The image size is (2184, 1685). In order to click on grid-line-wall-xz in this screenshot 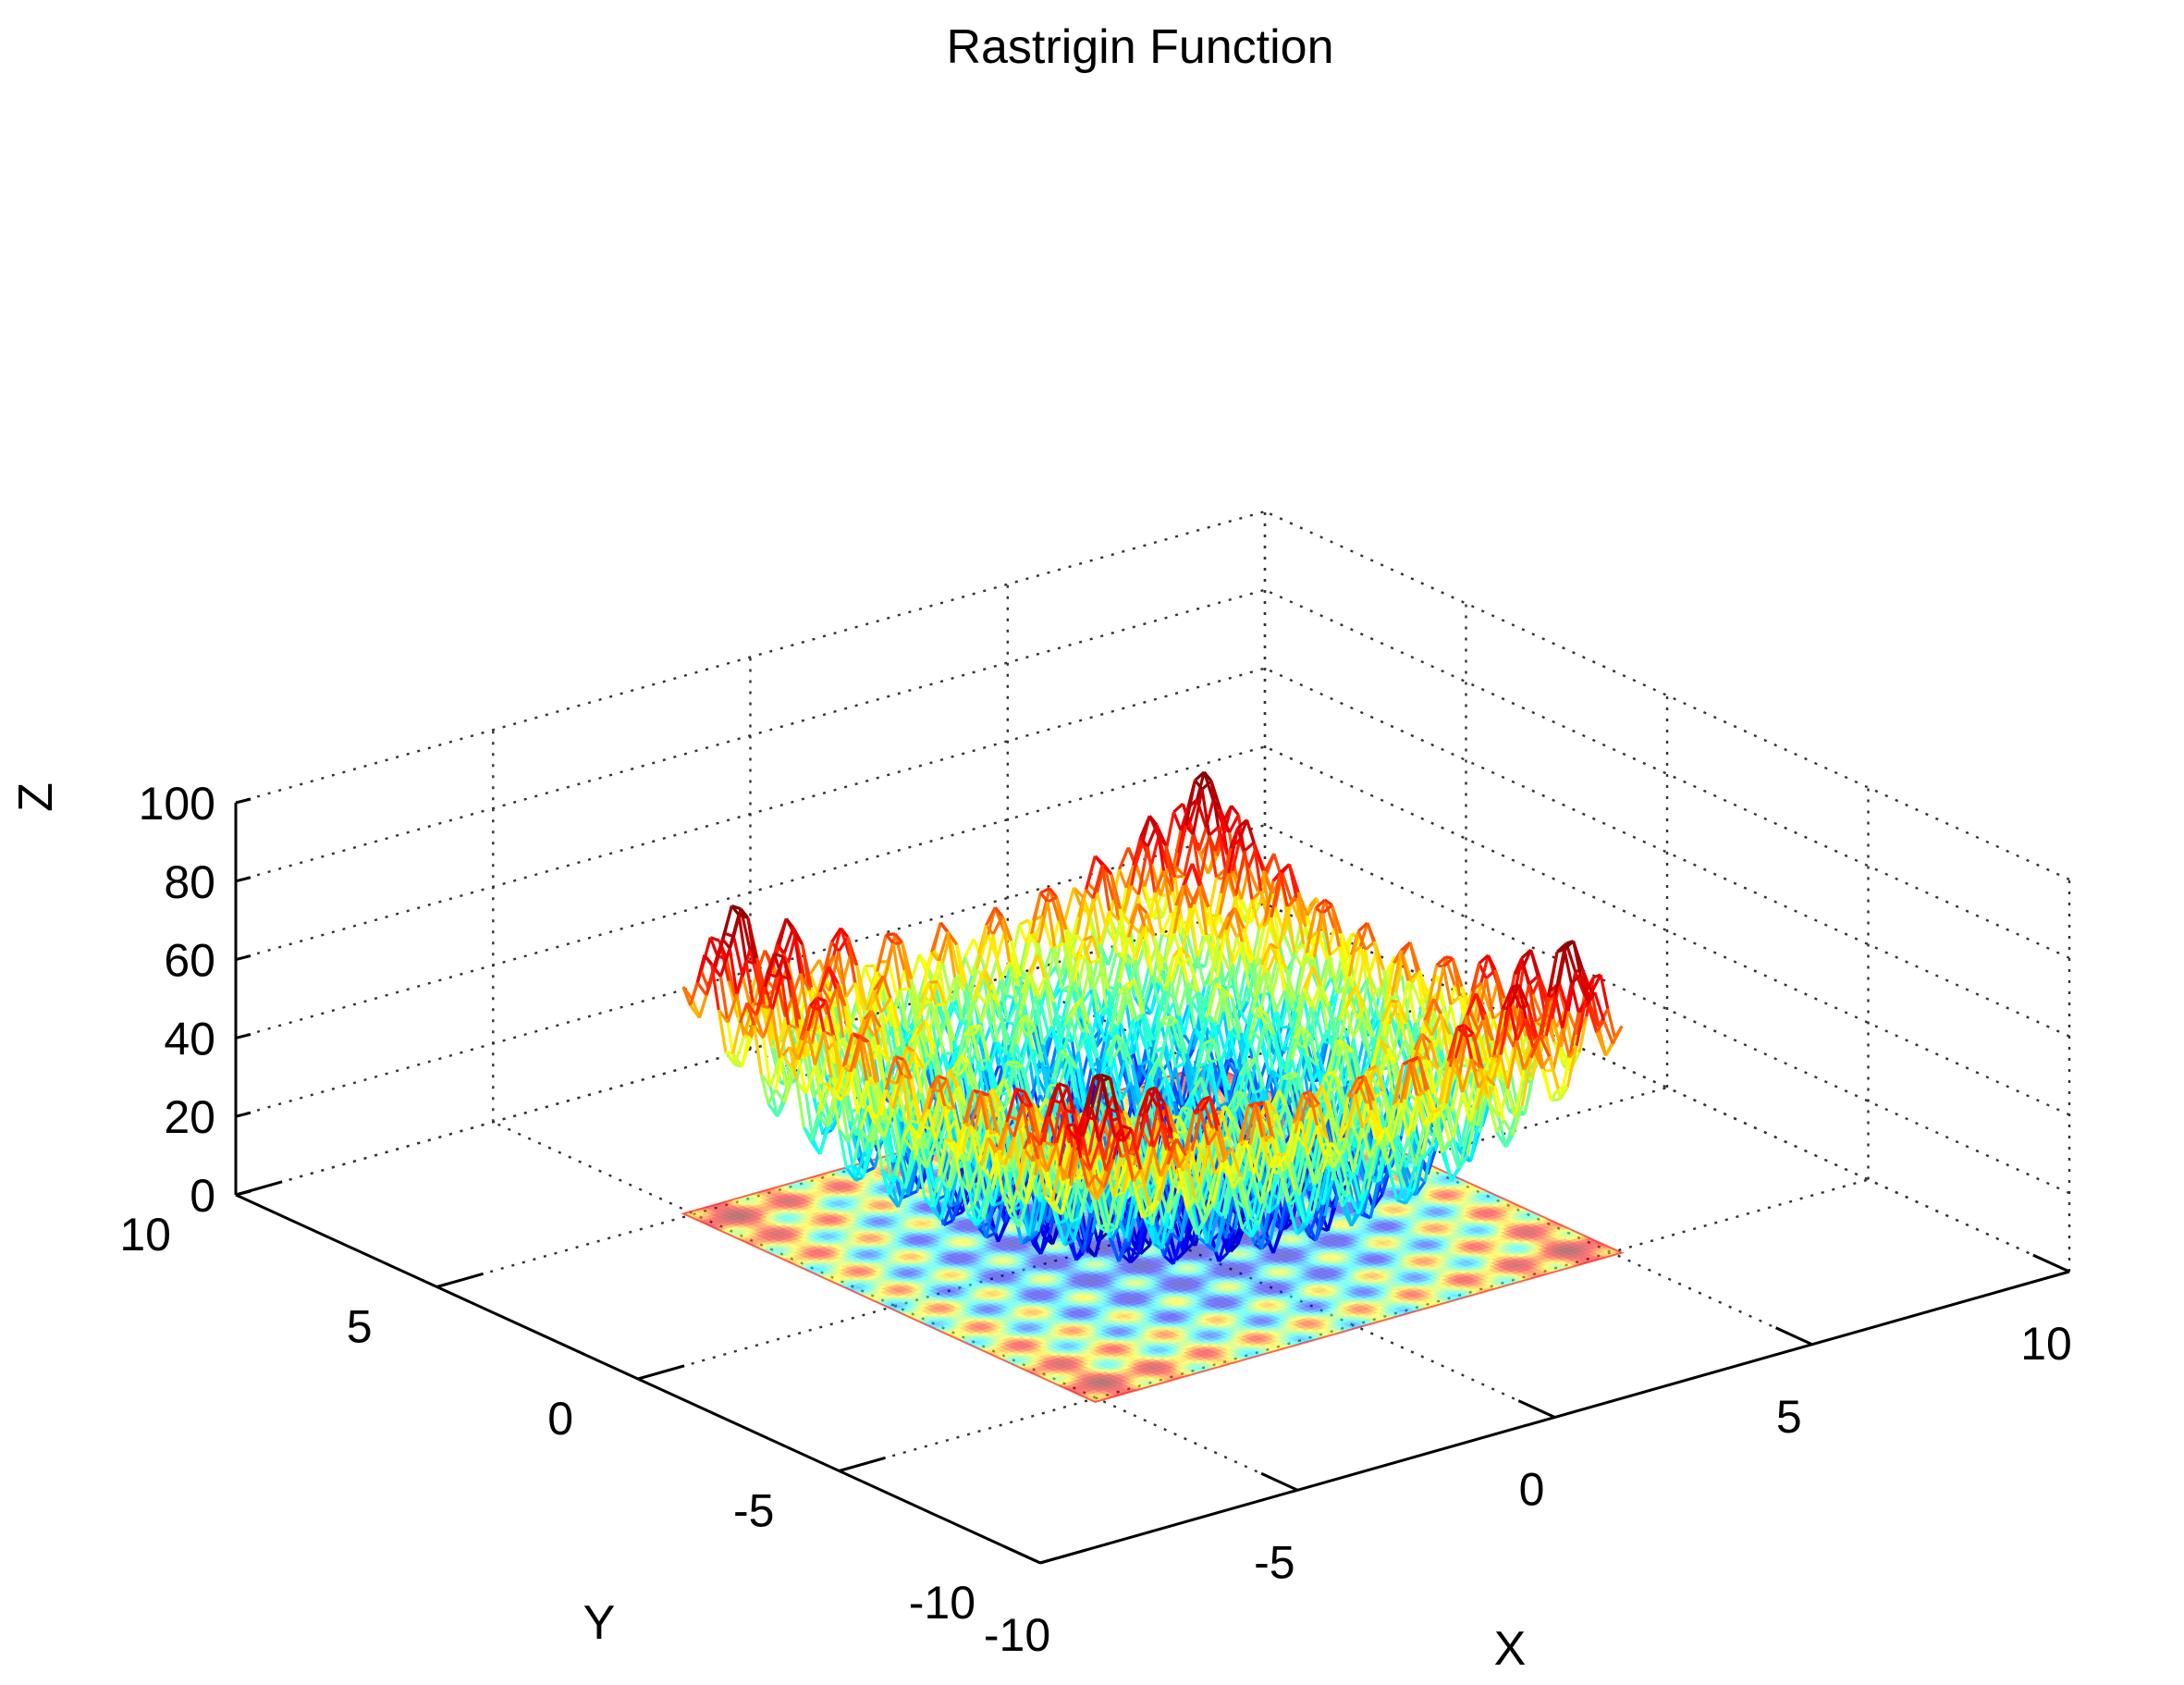, I will do `click(750, 892)`.